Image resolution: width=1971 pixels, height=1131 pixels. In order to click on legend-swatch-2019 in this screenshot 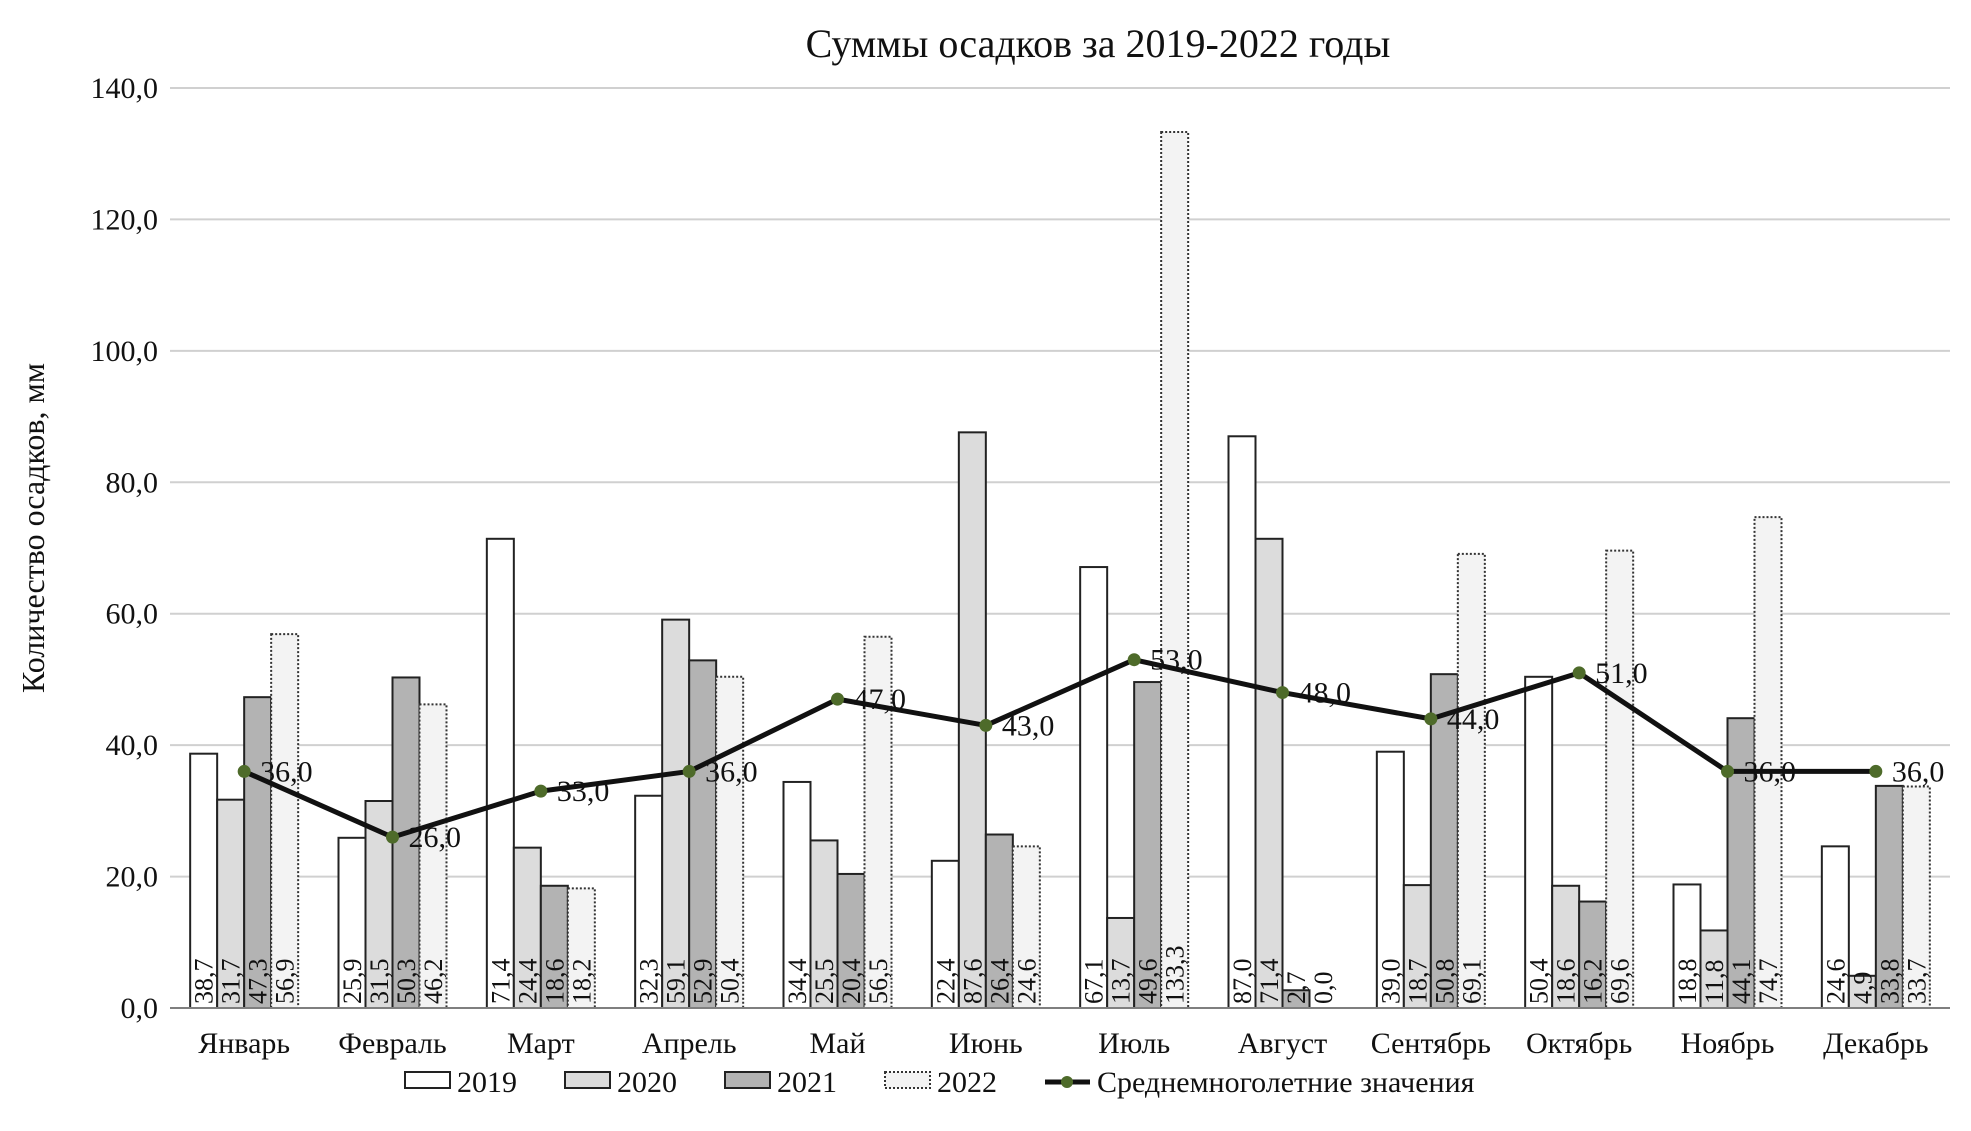, I will do `click(427, 1080)`.